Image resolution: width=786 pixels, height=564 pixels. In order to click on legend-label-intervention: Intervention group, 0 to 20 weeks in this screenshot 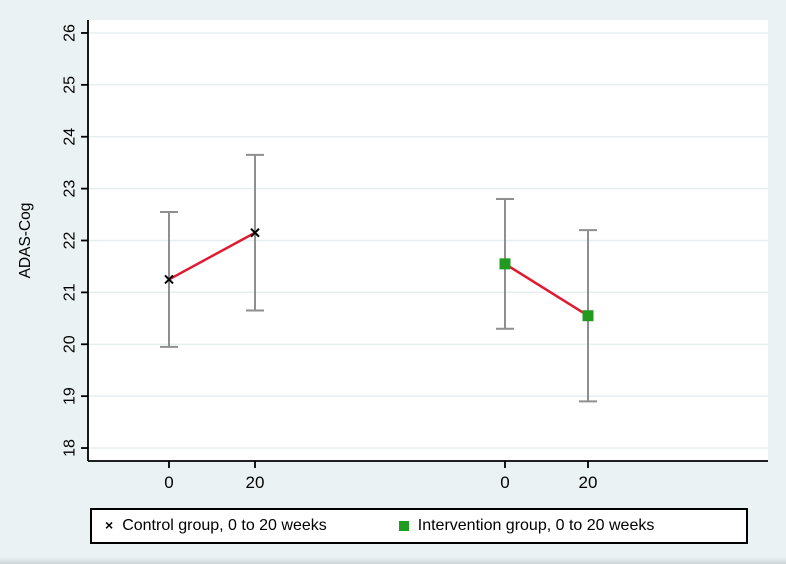, I will do `click(536, 525)`.